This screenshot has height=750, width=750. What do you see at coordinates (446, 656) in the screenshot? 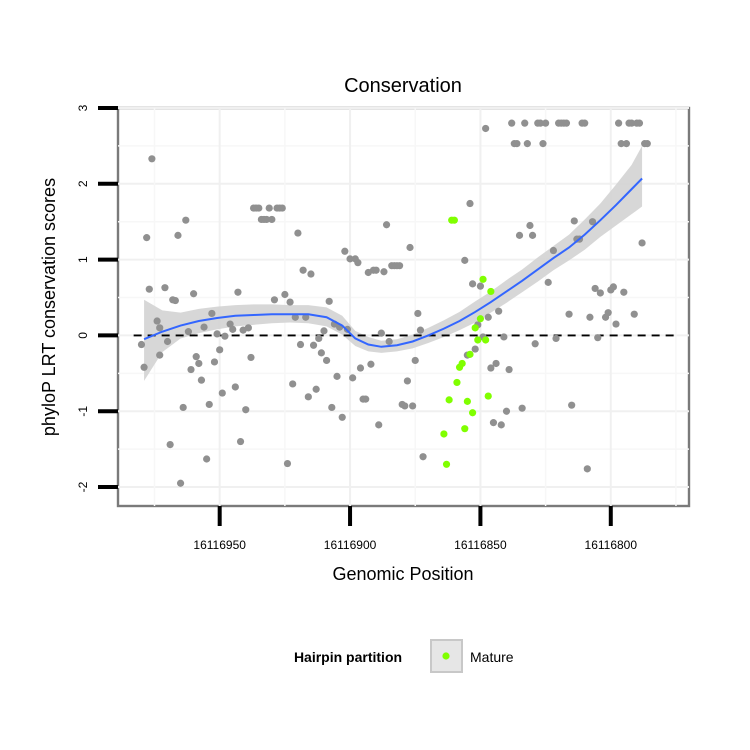
I see `legend-key-mature` at bounding box center [446, 656].